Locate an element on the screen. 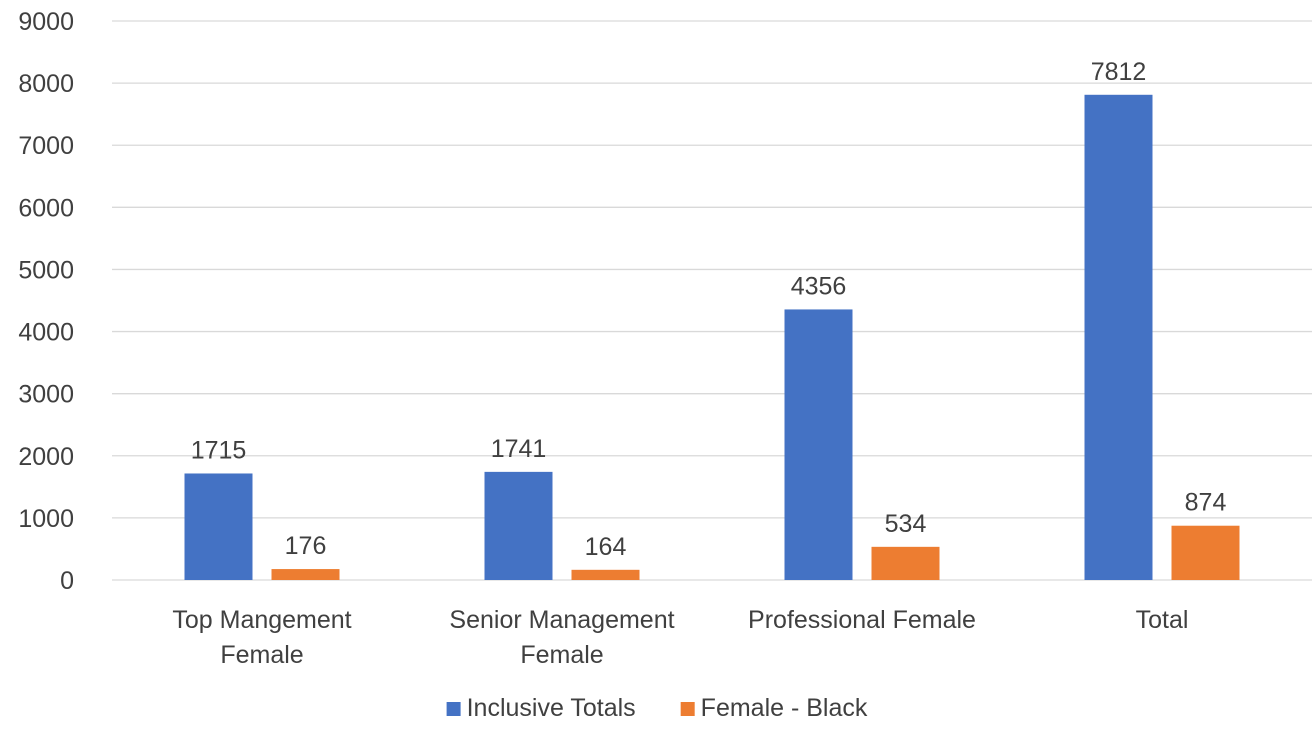  data-label: 164 is located at coordinates (606, 547).